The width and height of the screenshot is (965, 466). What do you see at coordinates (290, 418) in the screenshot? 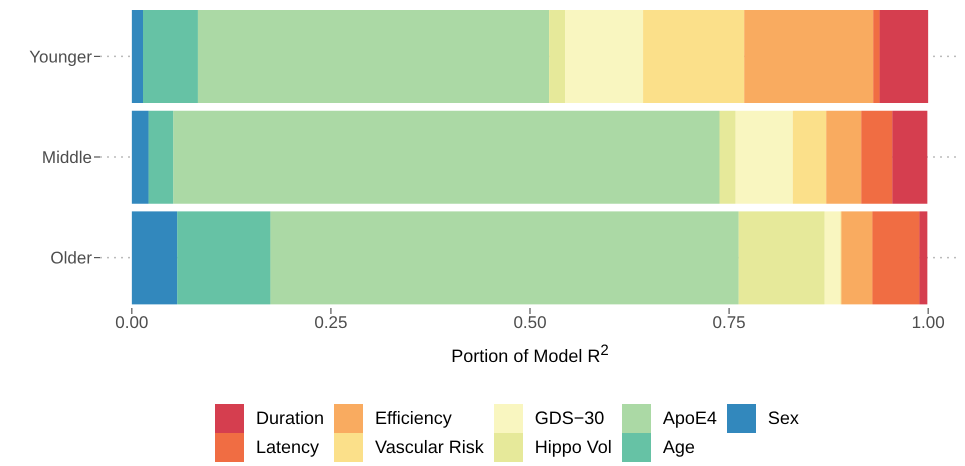
I see `legend-label: Duration` at bounding box center [290, 418].